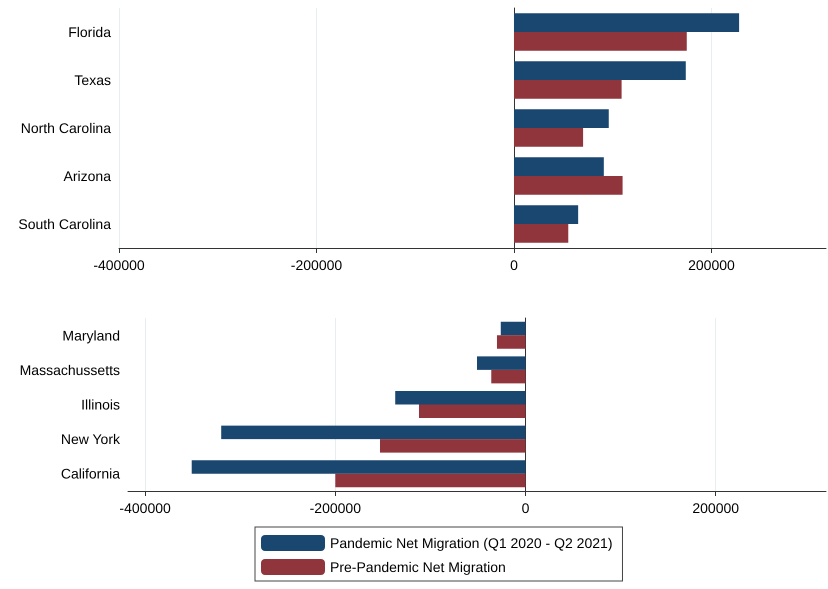 This screenshot has width=828, height=589. What do you see at coordinates (70, 370) in the screenshot?
I see `y-tick-label: Massachussetts` at bounding box center [70, 370].